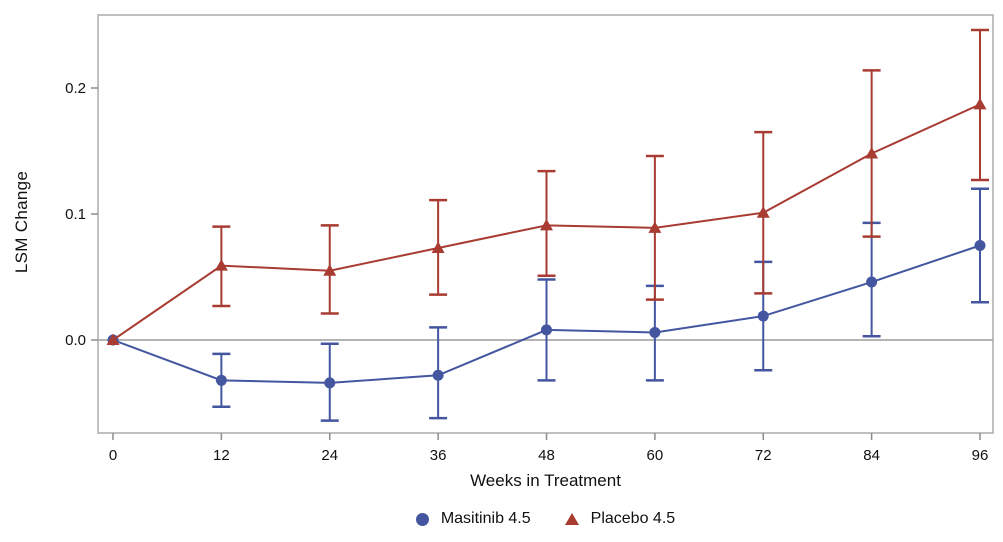 The width and height of the screenshot is (1003, 542). What do you see at coordinates (329, 455) in the screenshot?
I see `x-tick-label: 24` at bounding box center [329, 455].